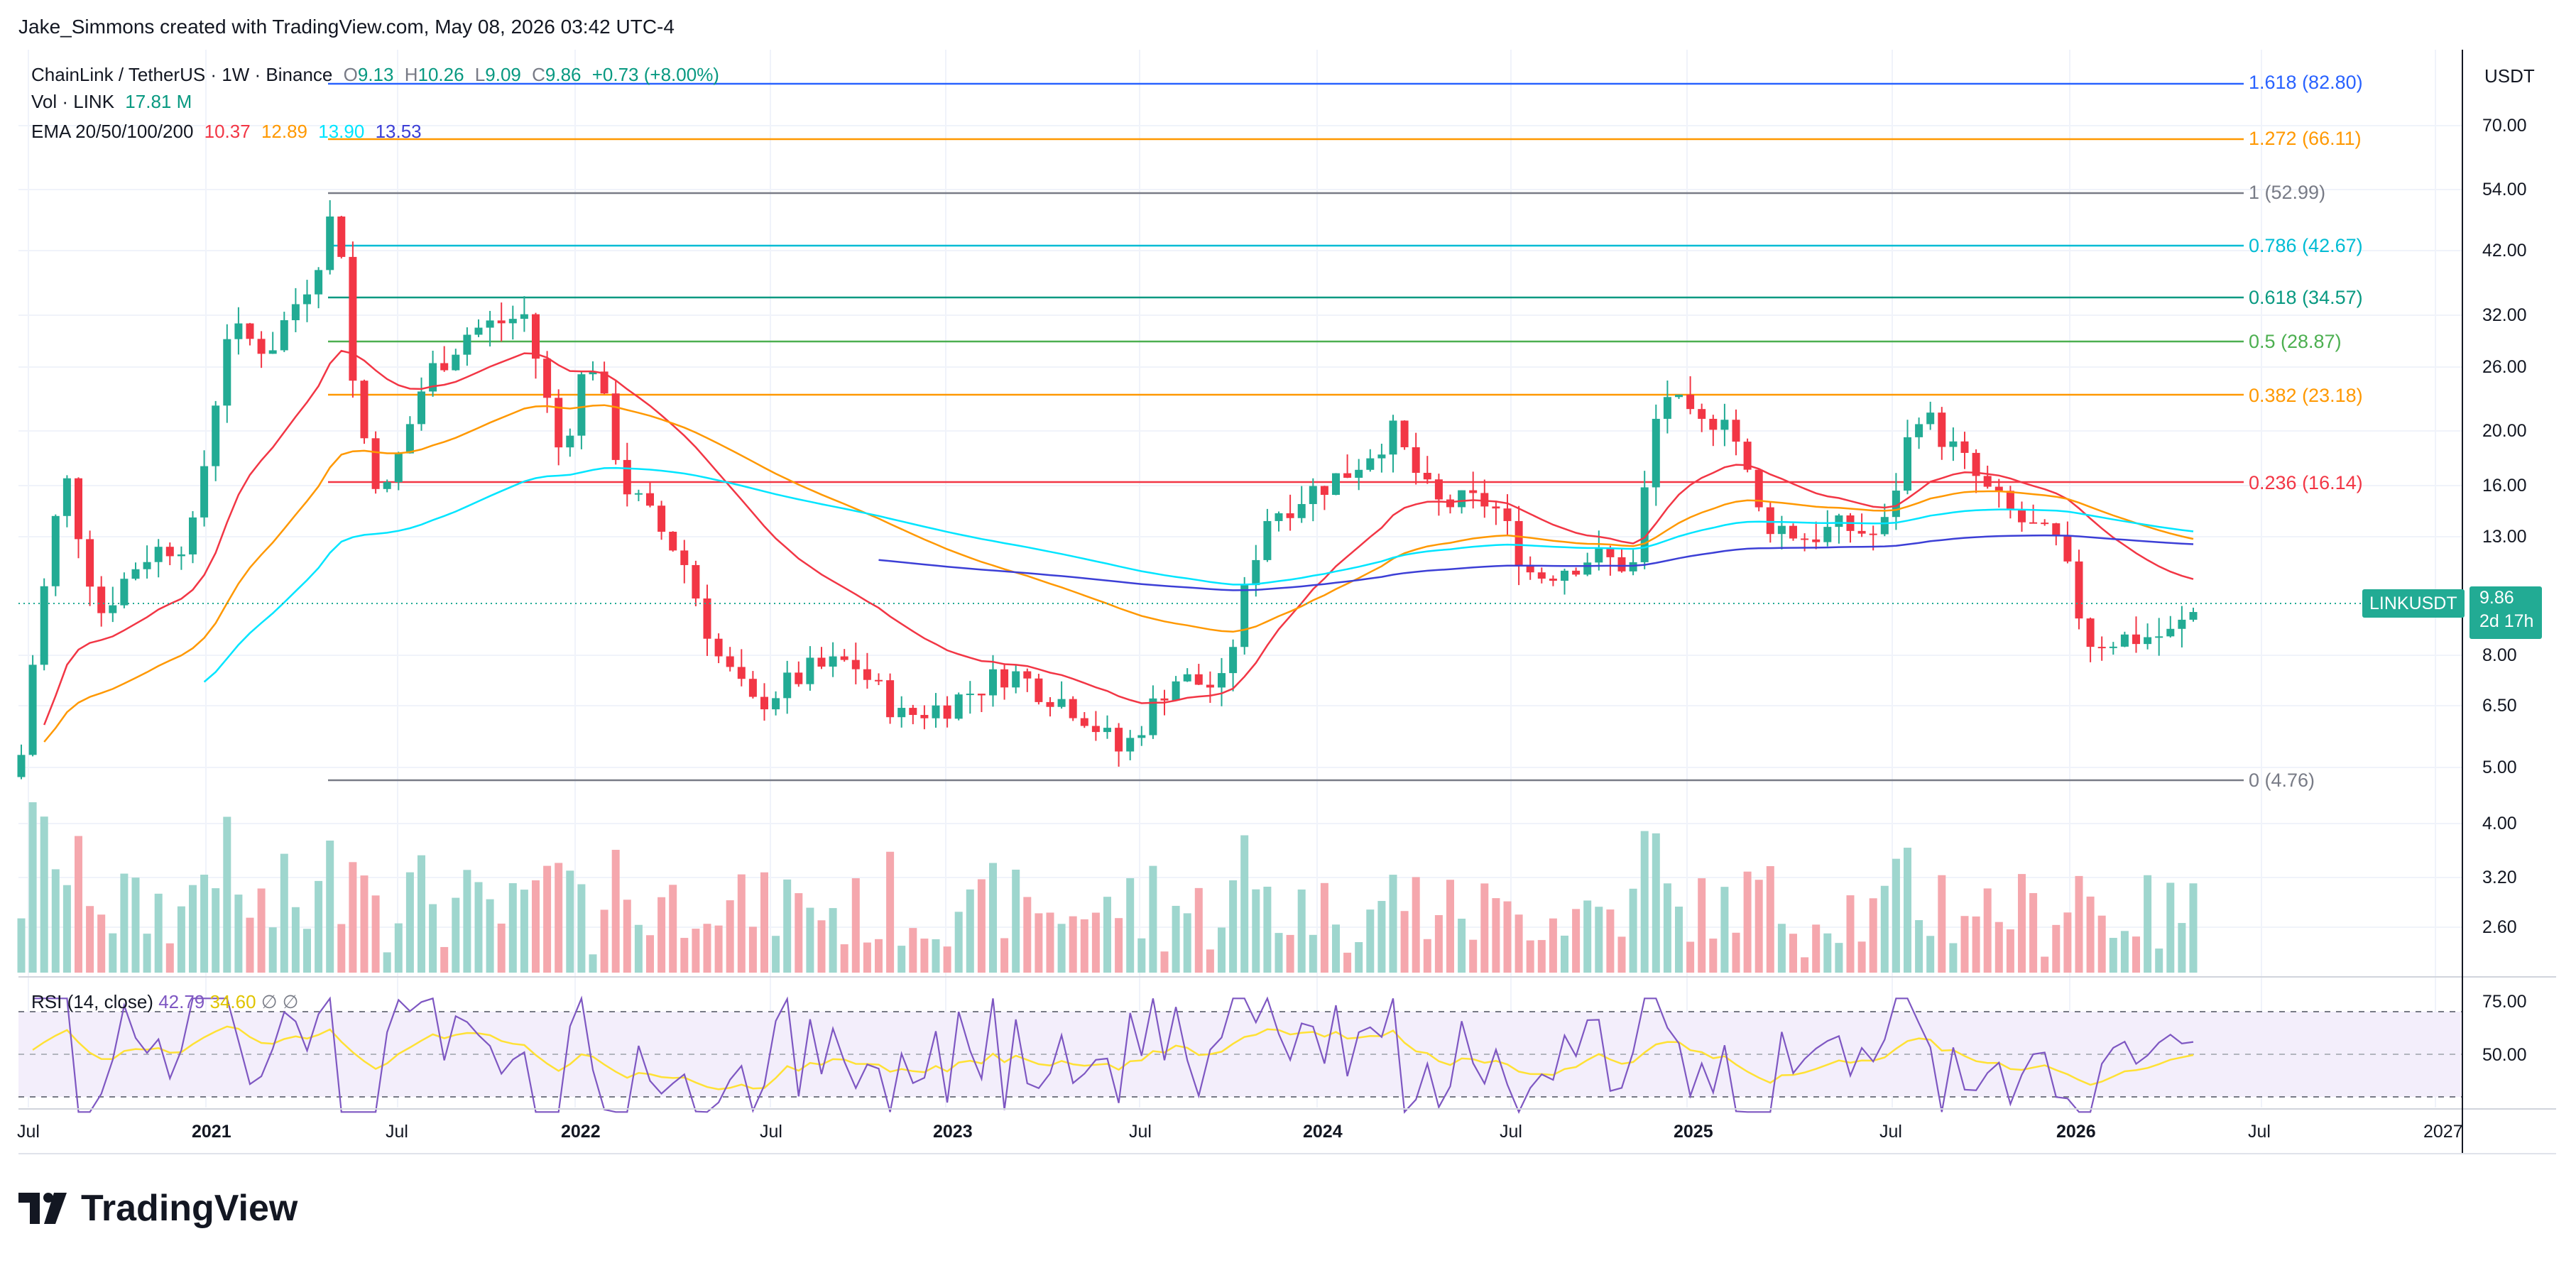 This screenshot has height=1263, width=2576. I want to click on price-tick: 32.00, so click(2504, 315).